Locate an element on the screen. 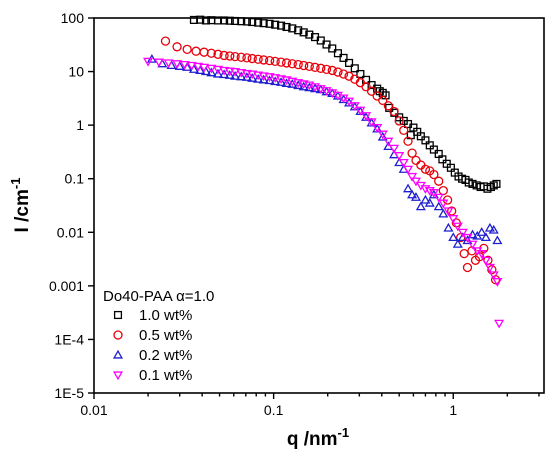 This screenshot has width=556, height=463. x-axis-title-sup: -1 is located at coordinates (344, 432).